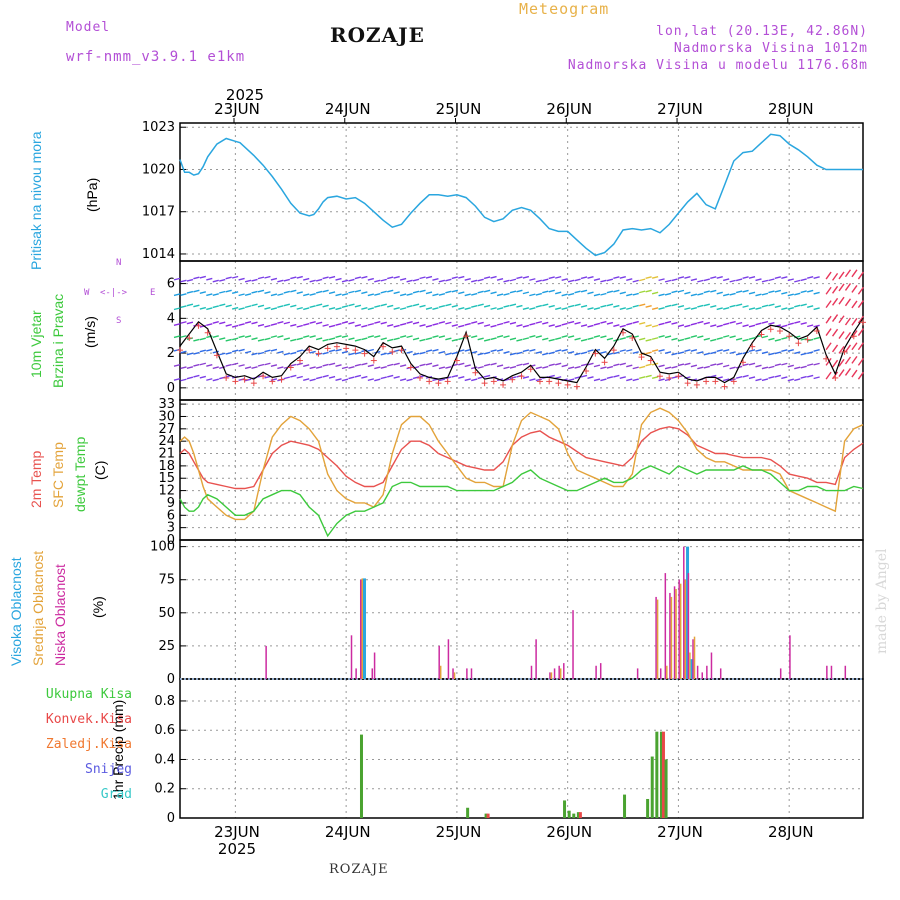 This screenshot has height=900, width=900. What do you see at coordinates (717, 65) in the screenshot?
I see `model-altitude-label: Nadmorska Visina u modelu 1176.68m` at bounding box center [717, 65].